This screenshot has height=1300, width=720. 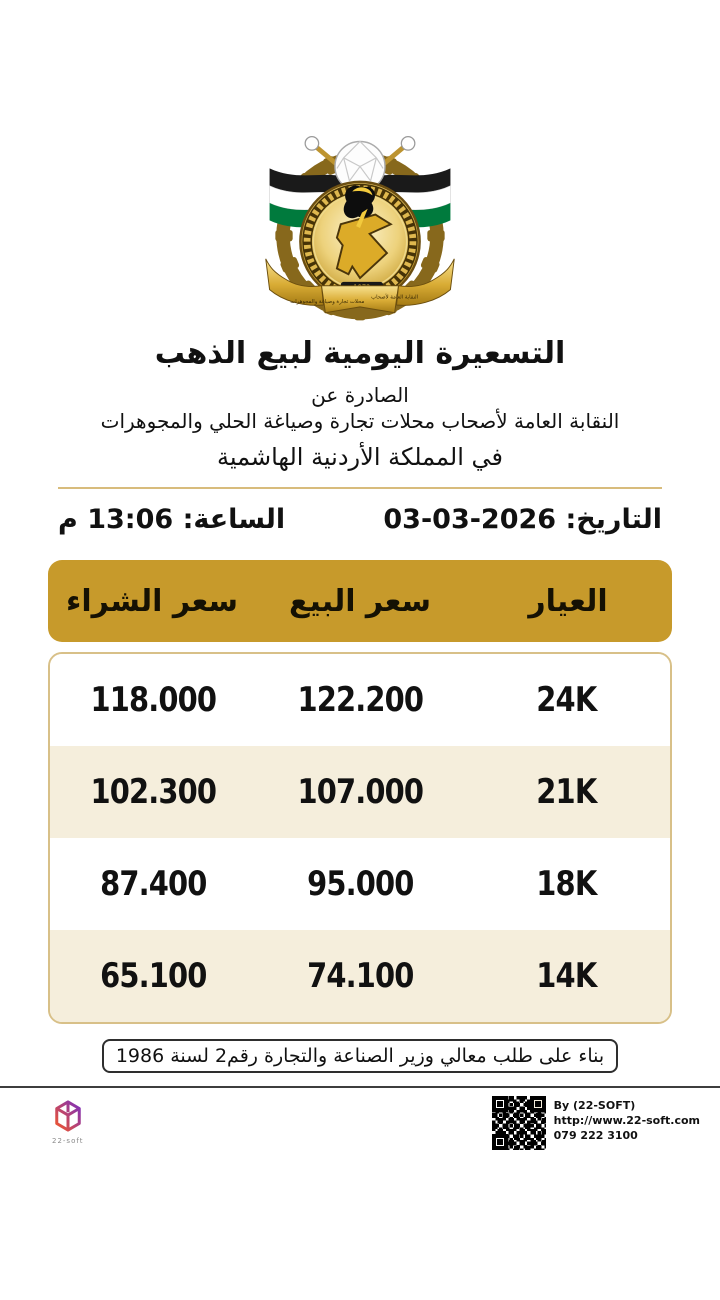 I want to click on software-brand: 22-soft, so click(x=67, y=1122).